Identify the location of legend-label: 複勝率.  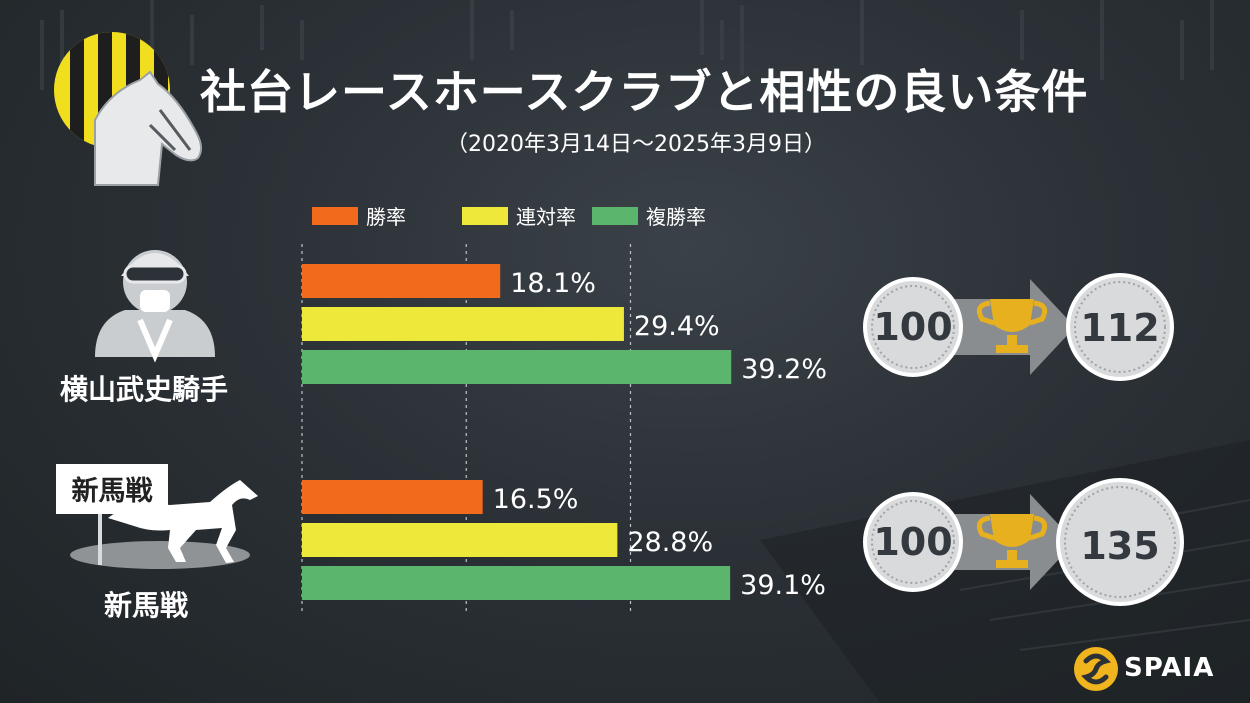
(676, 217).